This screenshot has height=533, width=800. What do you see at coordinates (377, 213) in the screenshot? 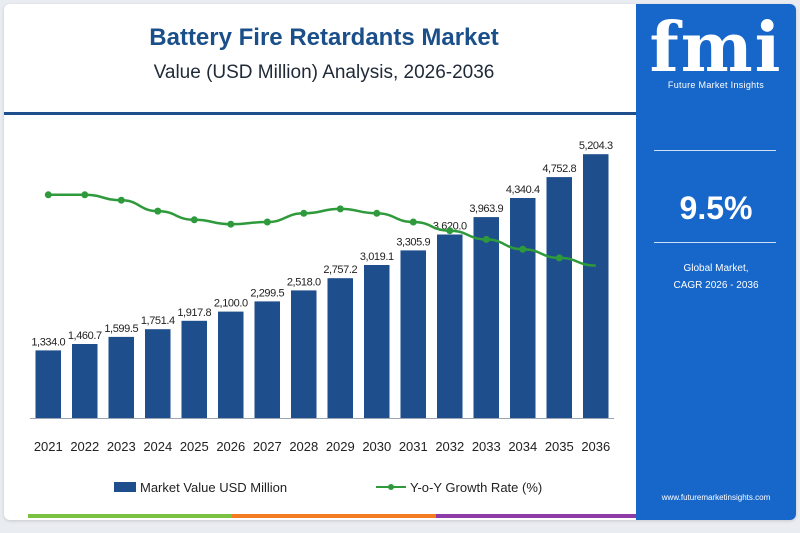
I see `growth-point-2030` at bounding box center [377, 213].